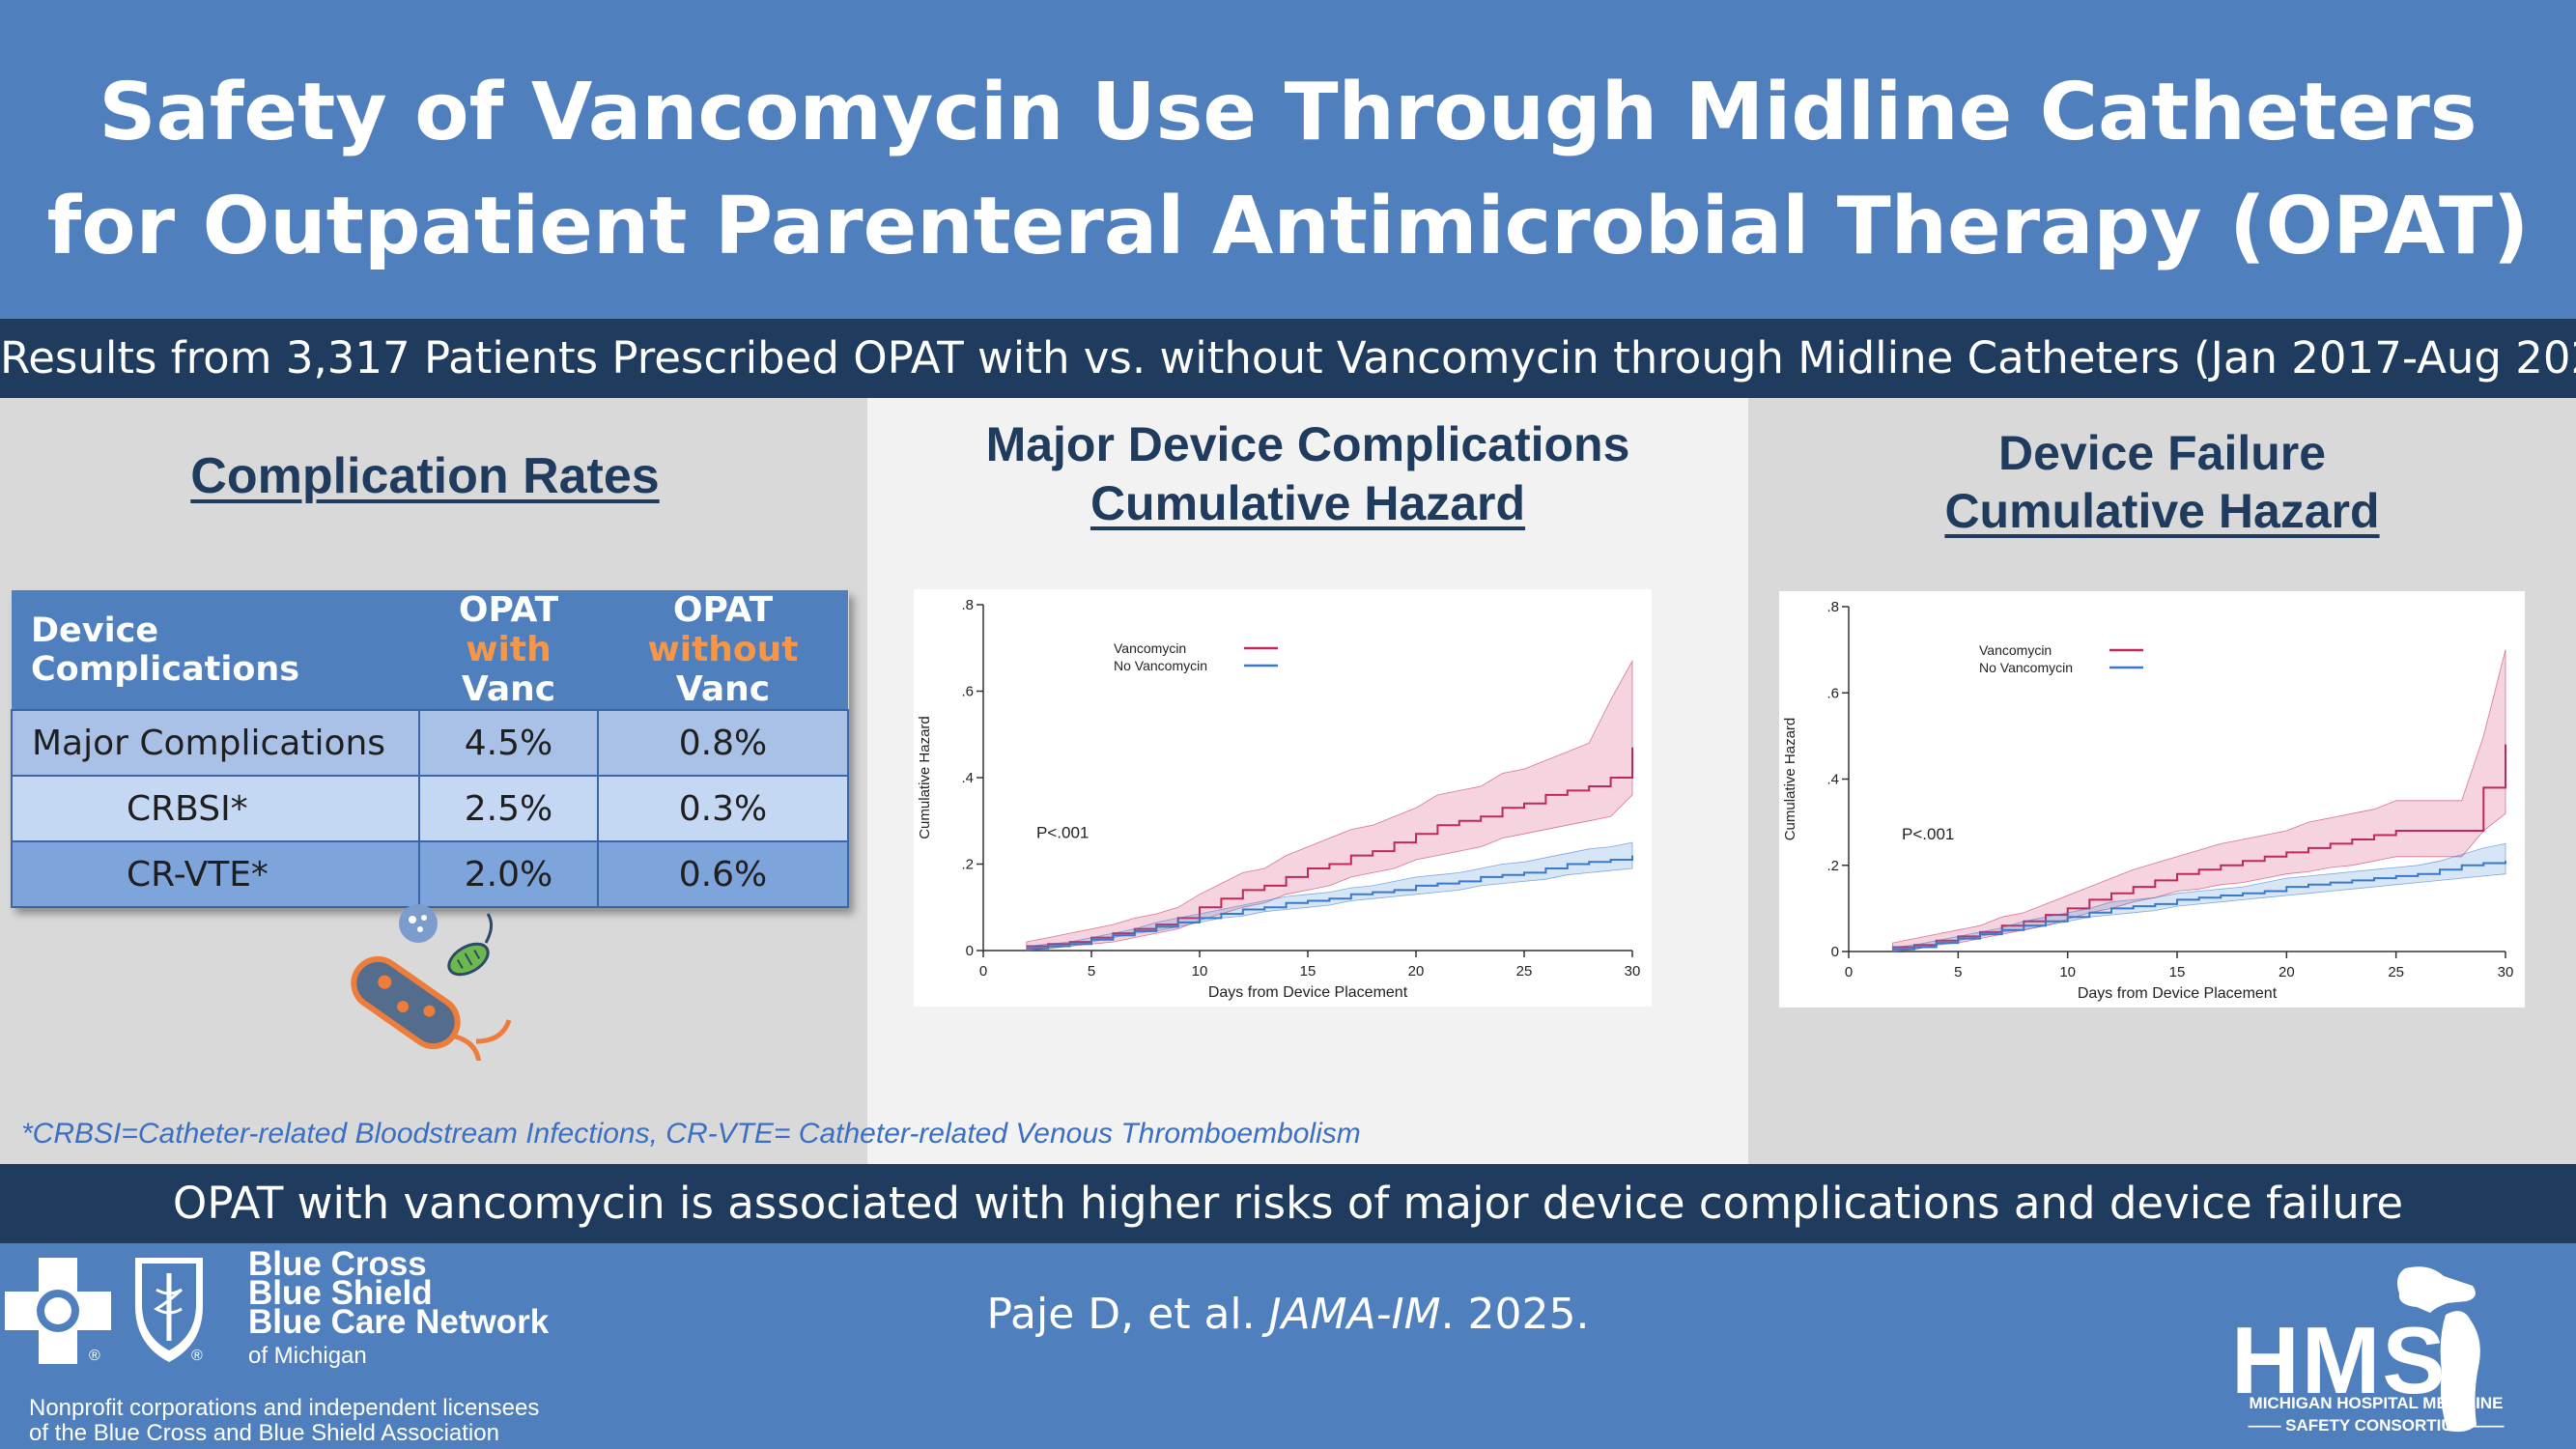 The image size is (2576, 1449). What do you see at coordinates (430, 743) in the screenshot?
I see `table-row: Major Complications 4.5% 0.8%` at bounding box center [430, 743].